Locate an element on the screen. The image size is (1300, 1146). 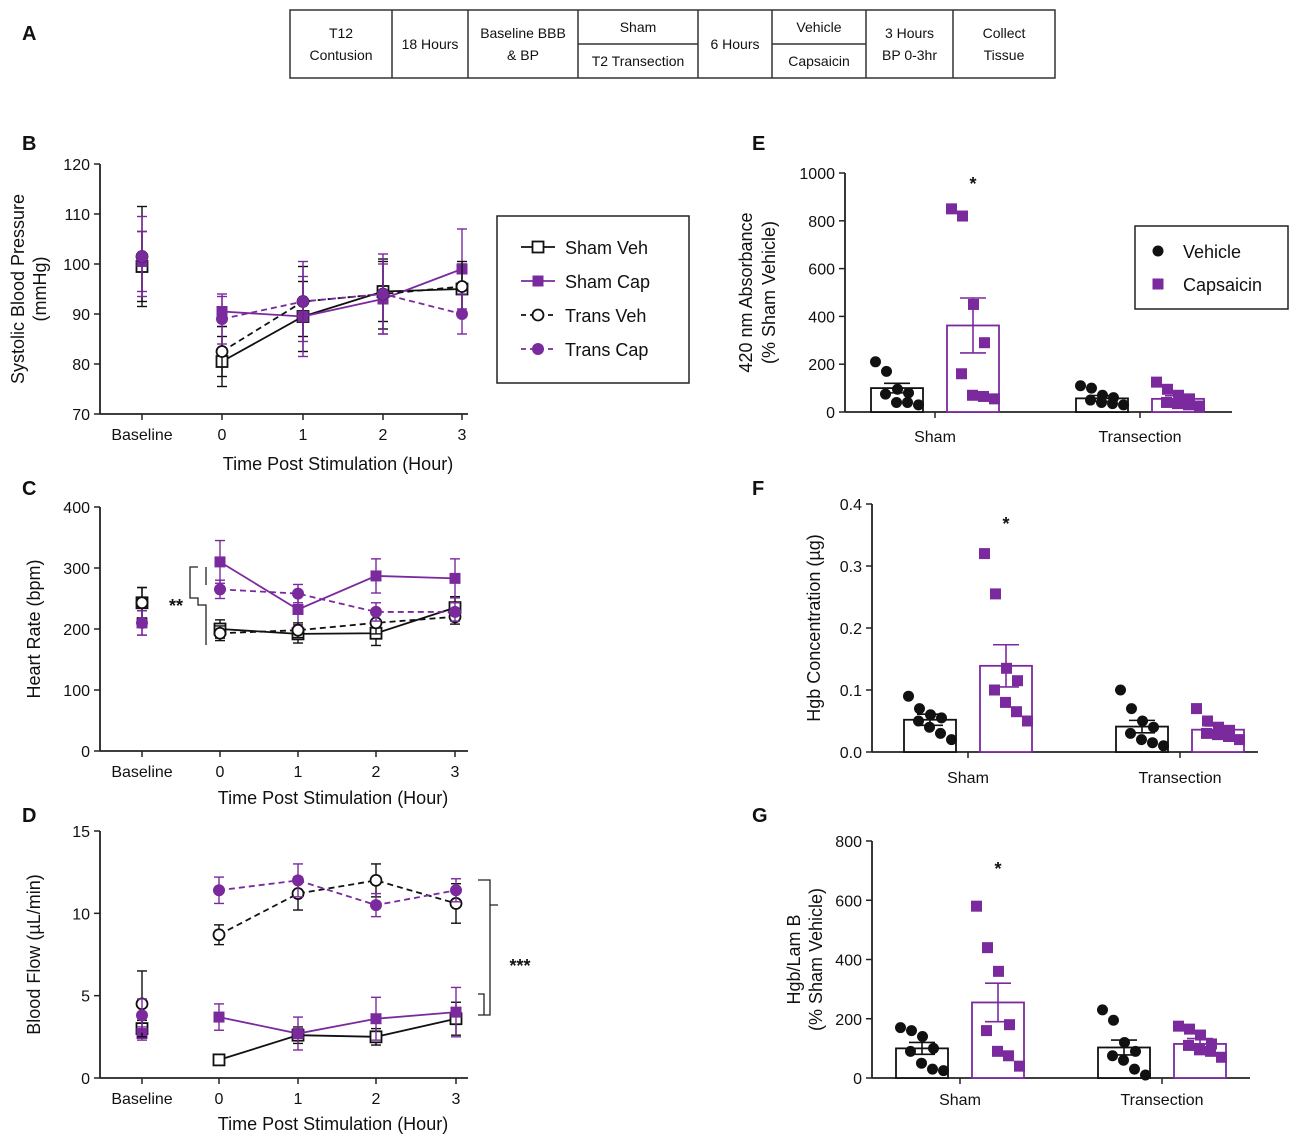
panel-letter-d: D is located at coordinates (29, 816).